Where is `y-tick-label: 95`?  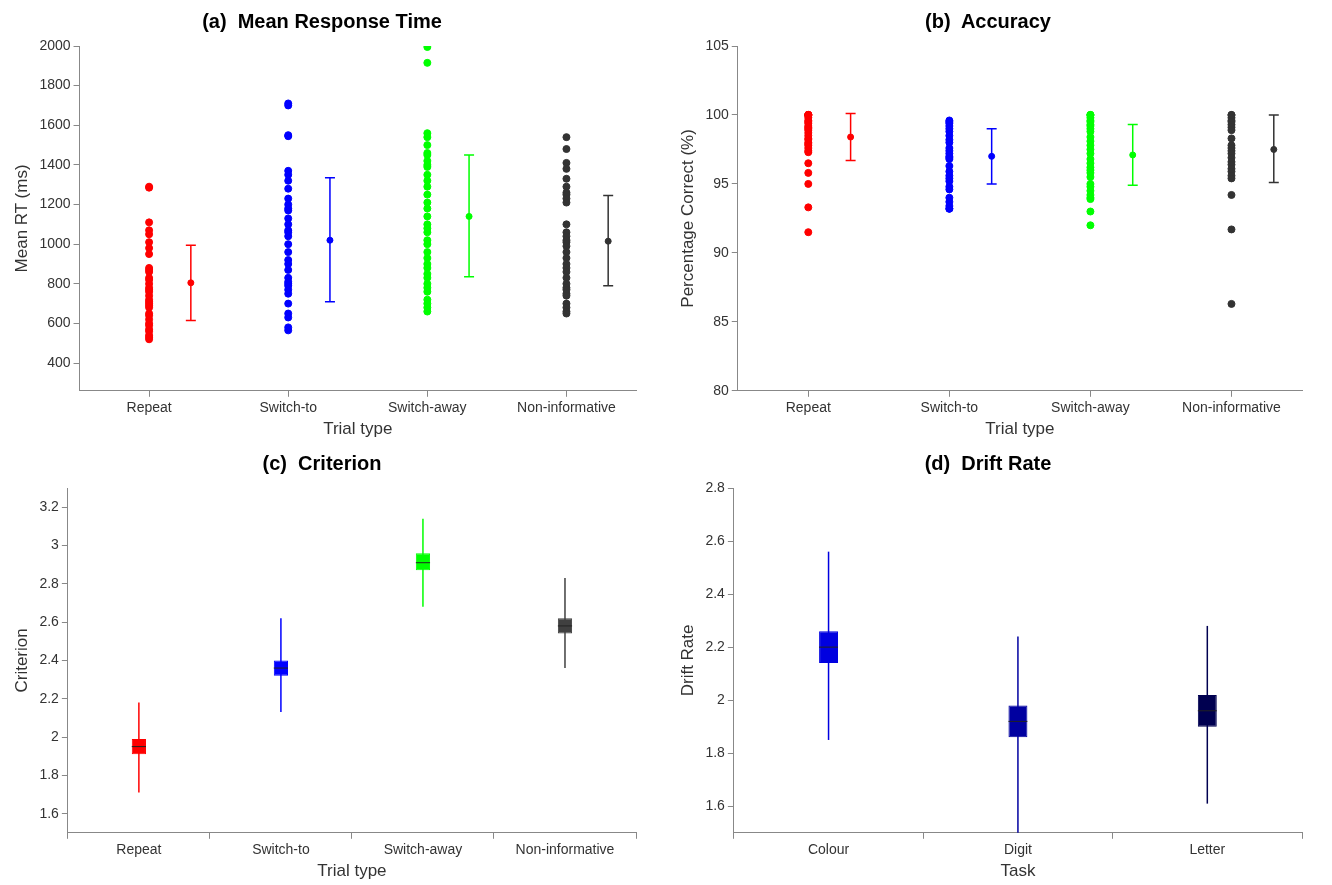
y-tick-label: 95 is located at coordinates (721, 182).